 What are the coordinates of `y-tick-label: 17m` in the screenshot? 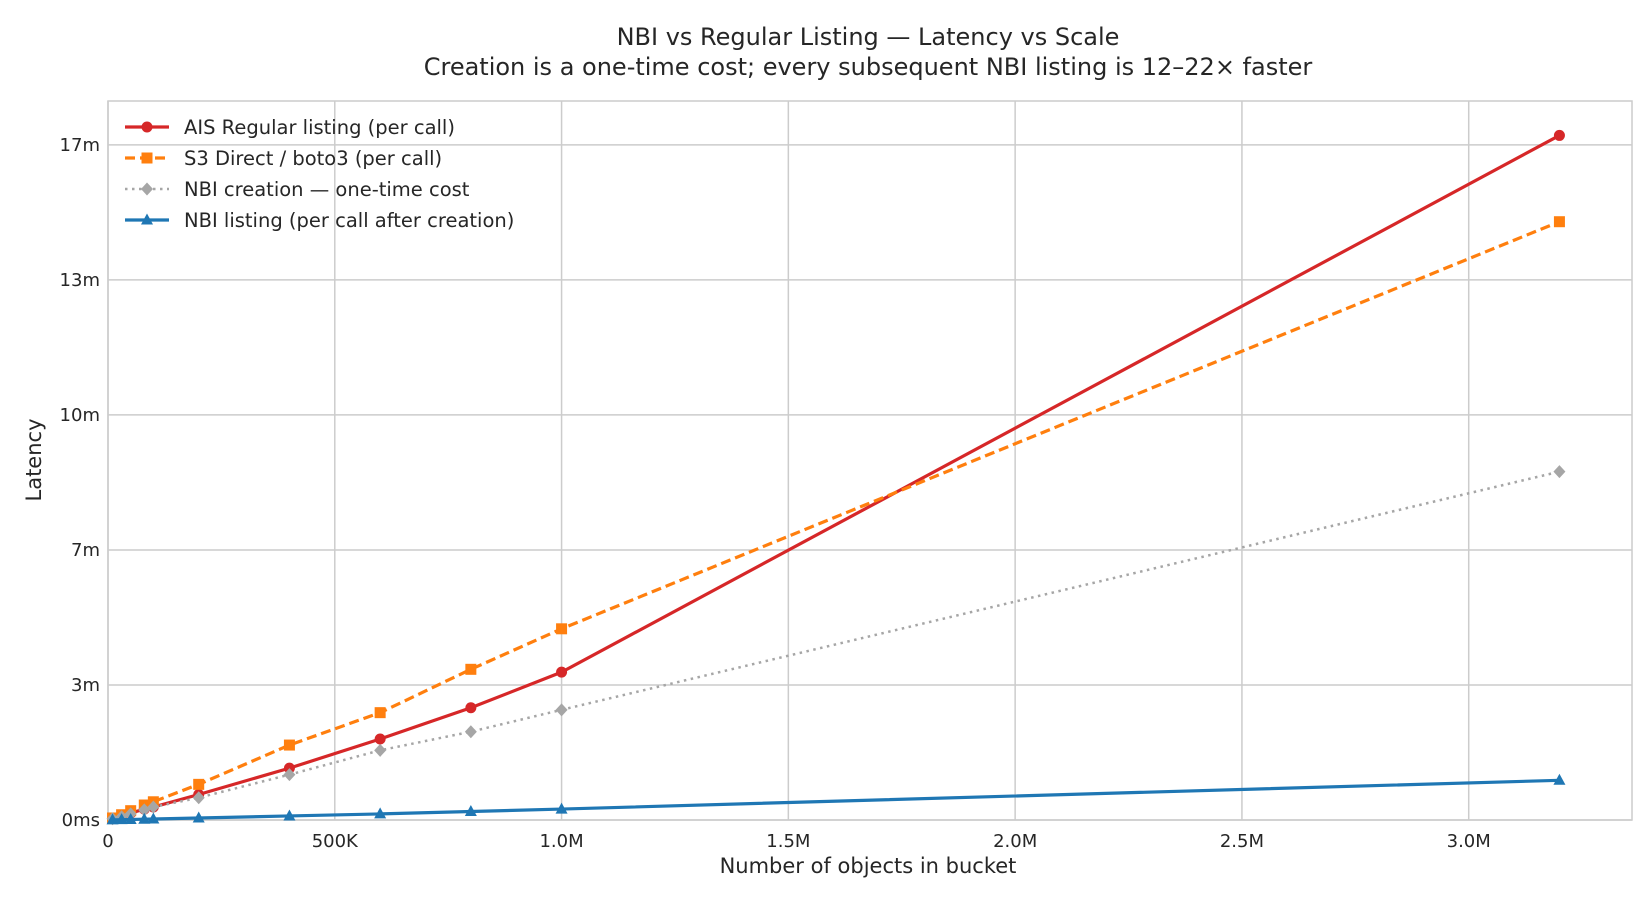 It's located at (80, 145).